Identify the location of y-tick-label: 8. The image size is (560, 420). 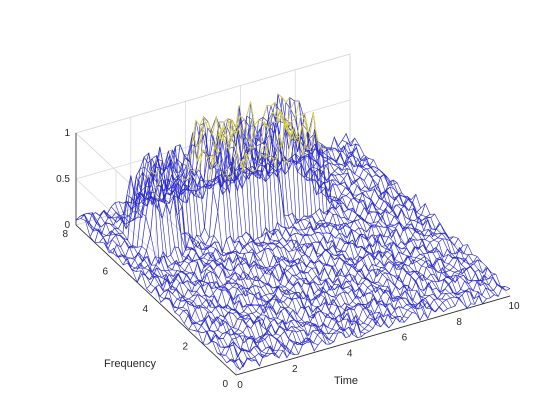
(65, 234).